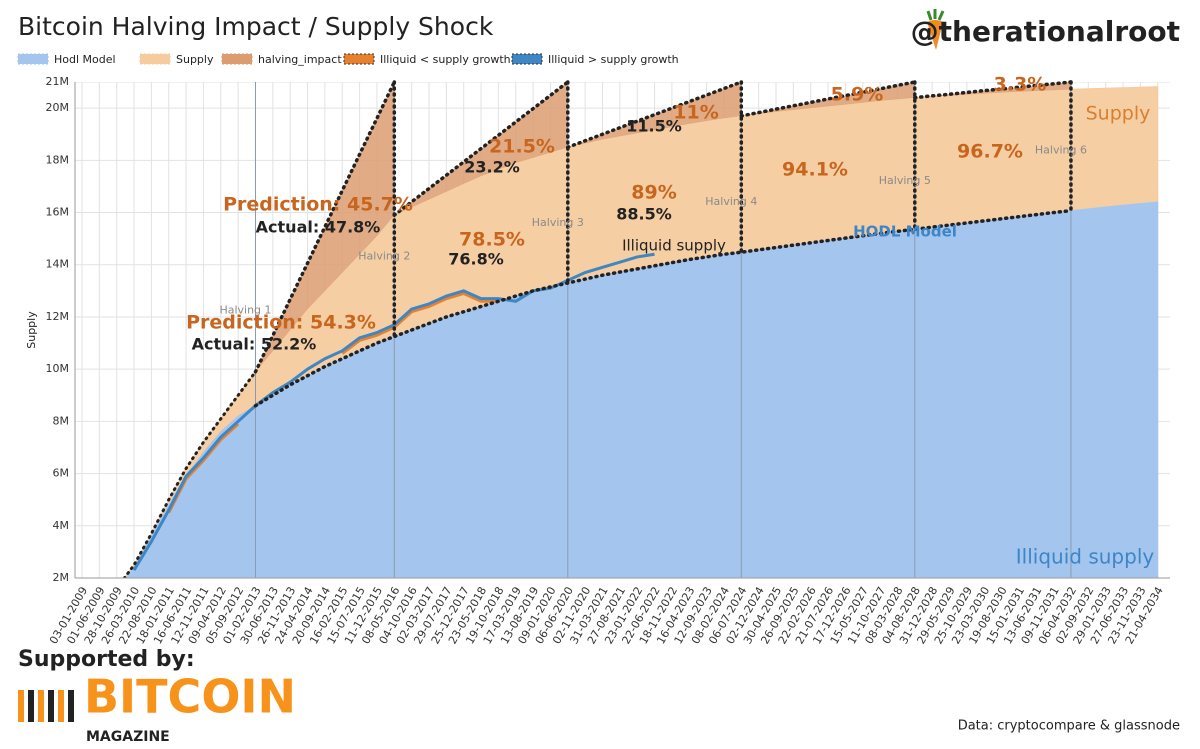  Describe the element at coordinates (1061, 150) in the screenshot. I see `halving-label: Halving 6` at that location.